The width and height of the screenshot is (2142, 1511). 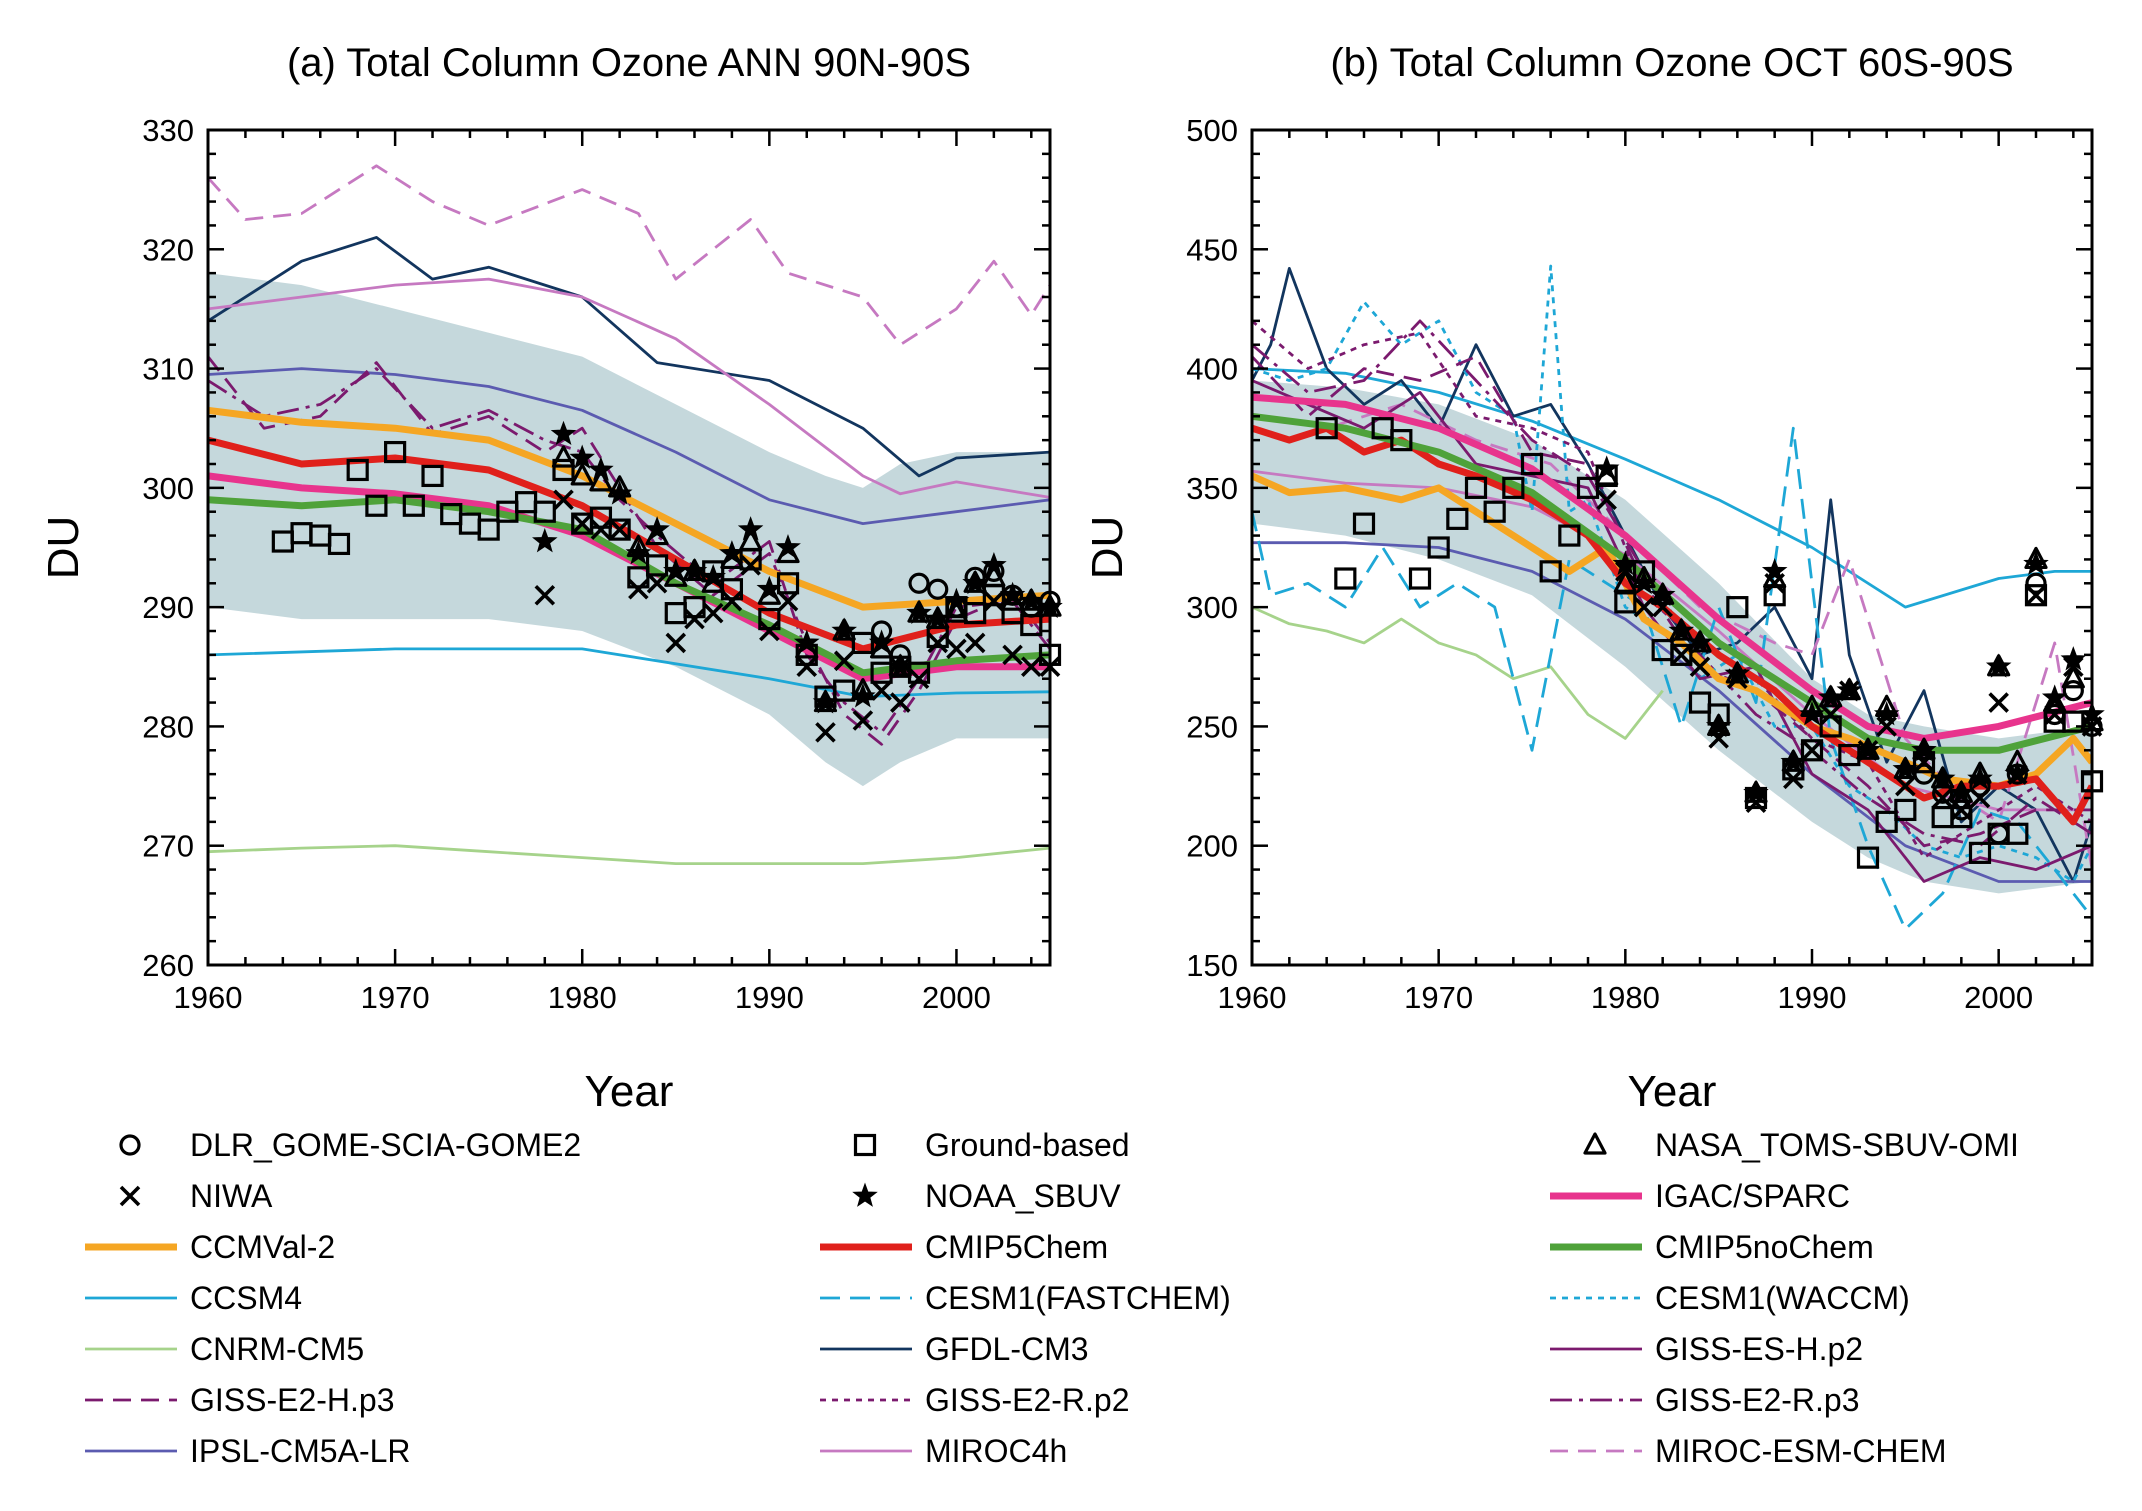 What do you see at coordinates (292, 1400) in the screenshot?
I see `legend-label: GISS-E2-H.p3` at bounding box center [292, 1400].